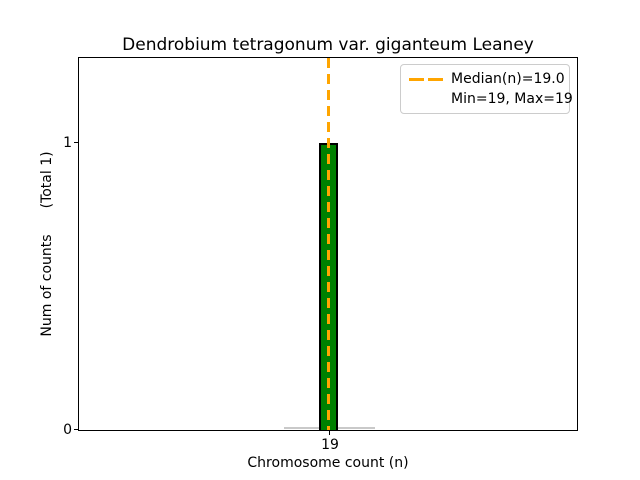 This screenshot has height=480, width=640. I want to click on x-axis-label: Chromosome count (n), so click(328, 463).